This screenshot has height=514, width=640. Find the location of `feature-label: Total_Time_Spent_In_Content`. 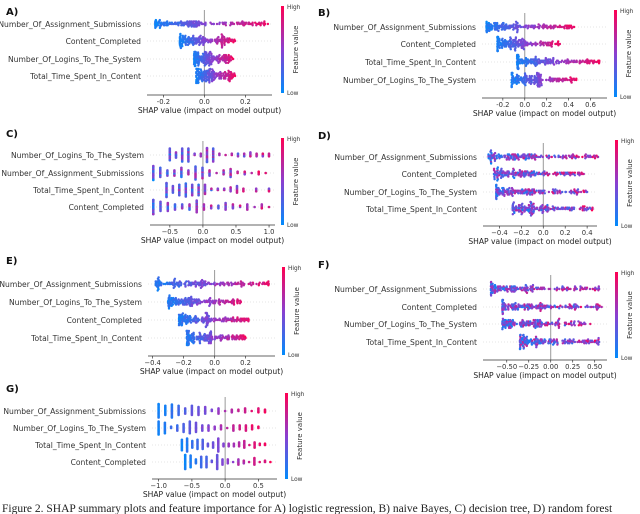

feature-label: Total_Time_Spent_In_Content is located at coordinates (88, 190).